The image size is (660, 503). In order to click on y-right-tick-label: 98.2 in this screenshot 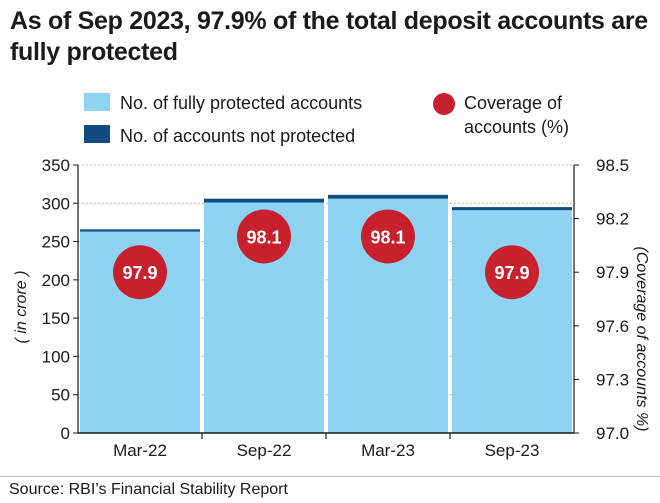, I will do `click(612, 219)`.